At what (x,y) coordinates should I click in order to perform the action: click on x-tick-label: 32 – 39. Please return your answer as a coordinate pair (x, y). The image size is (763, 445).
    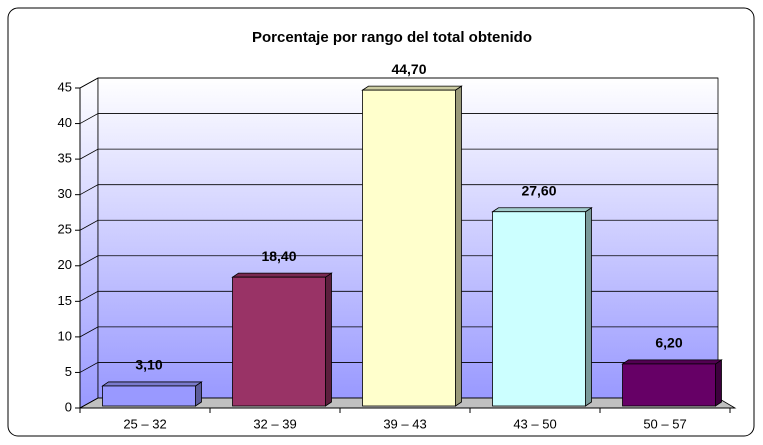
    Looking at the image, I should click on (274, 423).